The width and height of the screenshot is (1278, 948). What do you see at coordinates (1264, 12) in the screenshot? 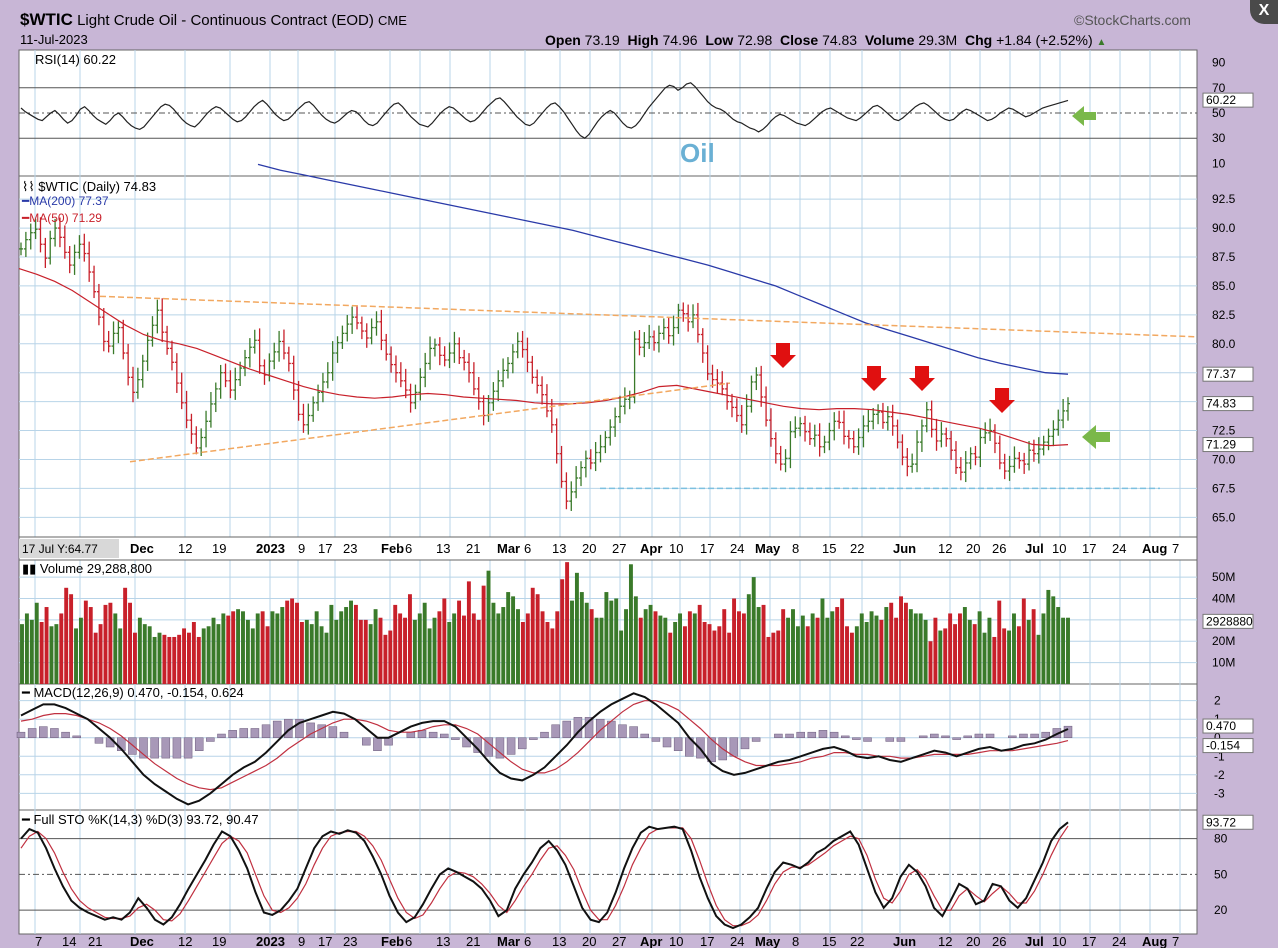
I see `close-chart-button: X` at bounding box center [1264, 12].